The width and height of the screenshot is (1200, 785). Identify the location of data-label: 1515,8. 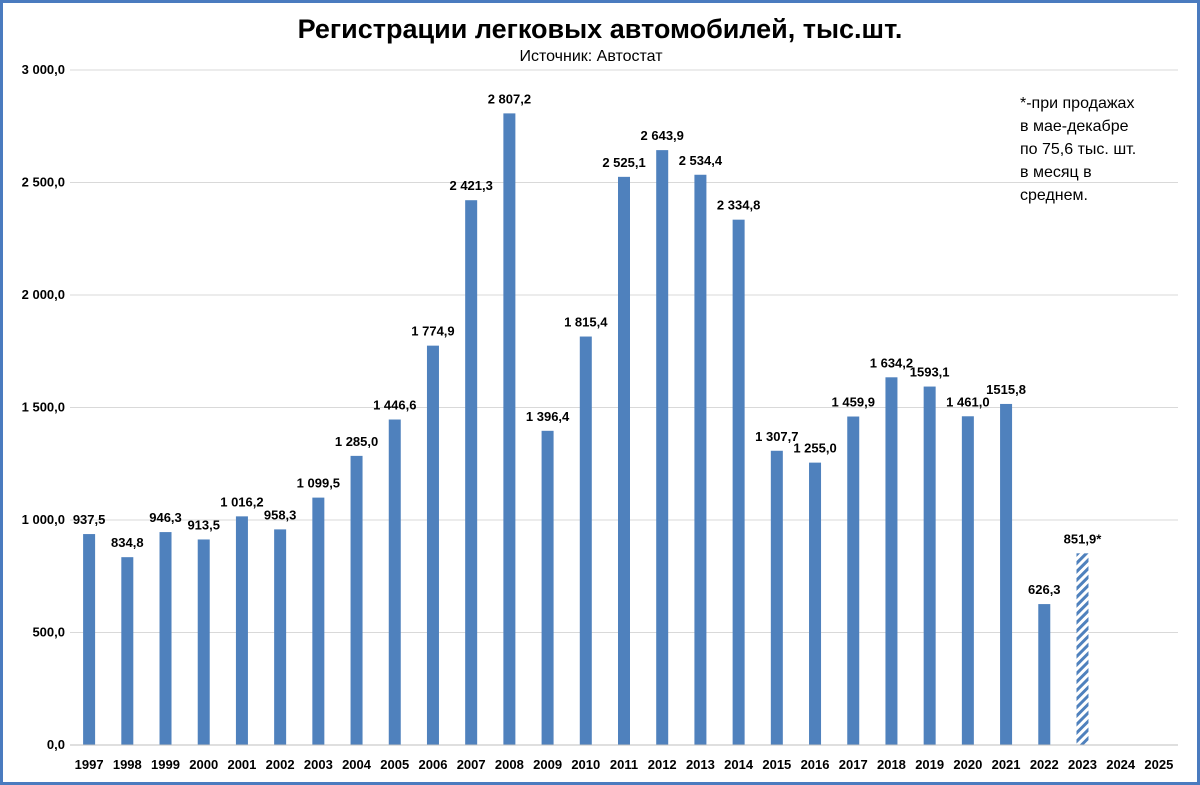
(1006, 389).